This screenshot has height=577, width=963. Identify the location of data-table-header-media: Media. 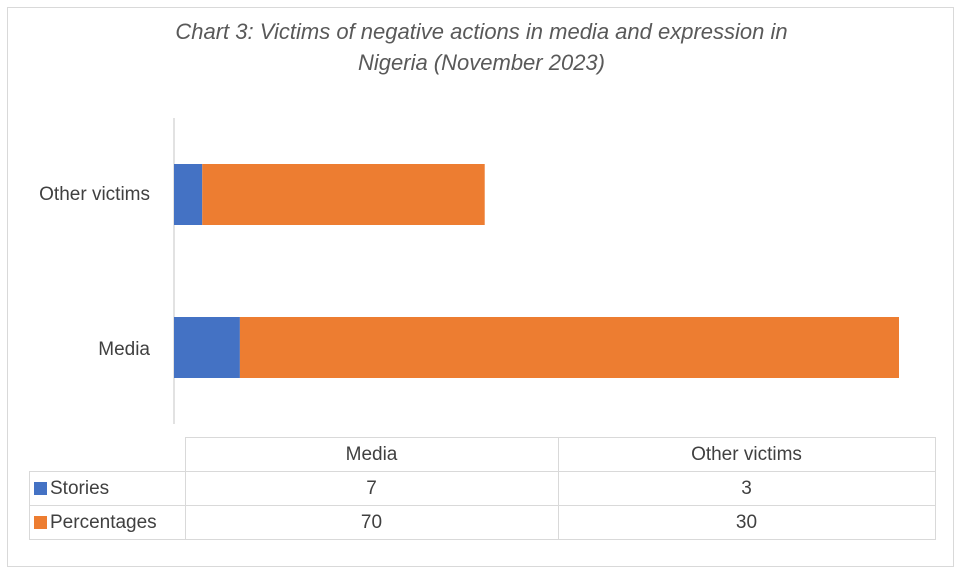
(371, 454).